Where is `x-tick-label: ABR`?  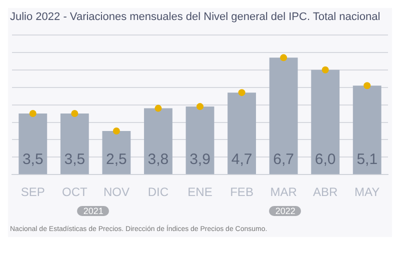
x-tick-label: ABR is located at coordinates (325, 192).